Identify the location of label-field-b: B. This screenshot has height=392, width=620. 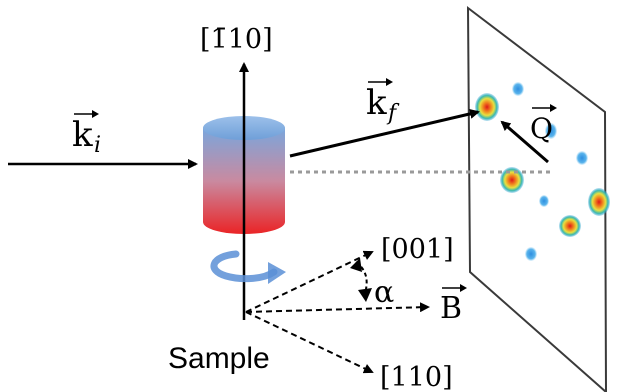
(453, 305).